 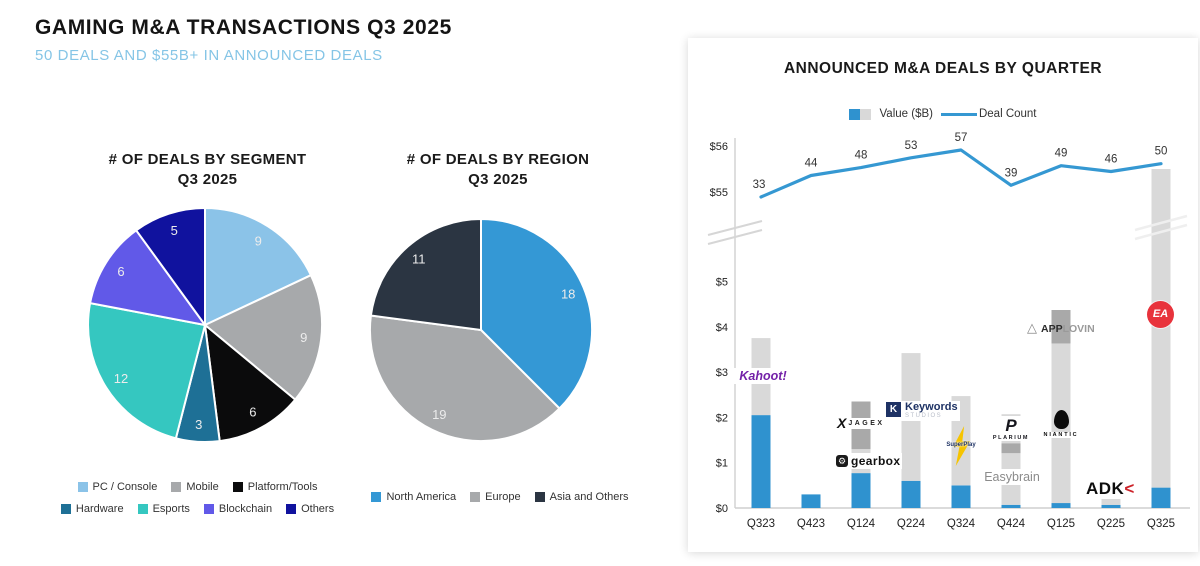 I want to click on ea-logo: EA, so click(x=1160, y=314).